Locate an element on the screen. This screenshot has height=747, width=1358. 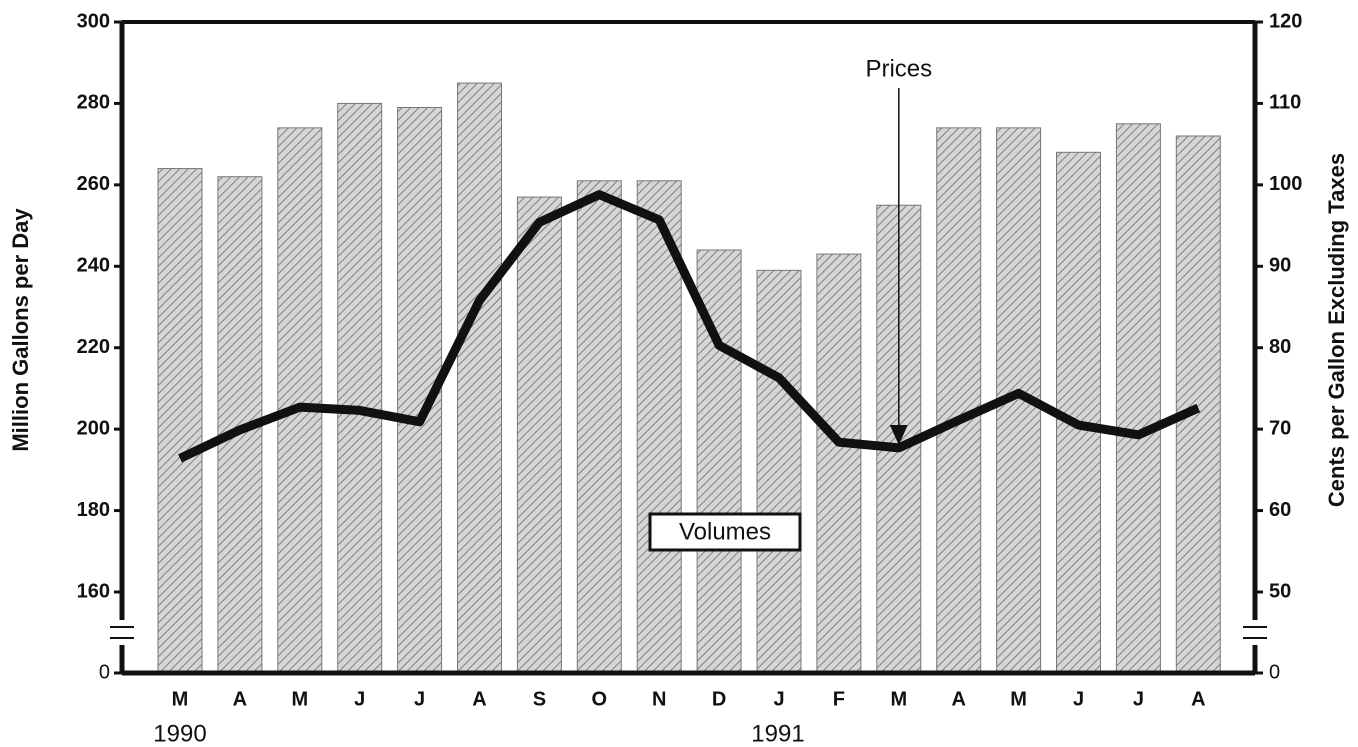
x-tick-label: O is located at coordinates (600, 699).